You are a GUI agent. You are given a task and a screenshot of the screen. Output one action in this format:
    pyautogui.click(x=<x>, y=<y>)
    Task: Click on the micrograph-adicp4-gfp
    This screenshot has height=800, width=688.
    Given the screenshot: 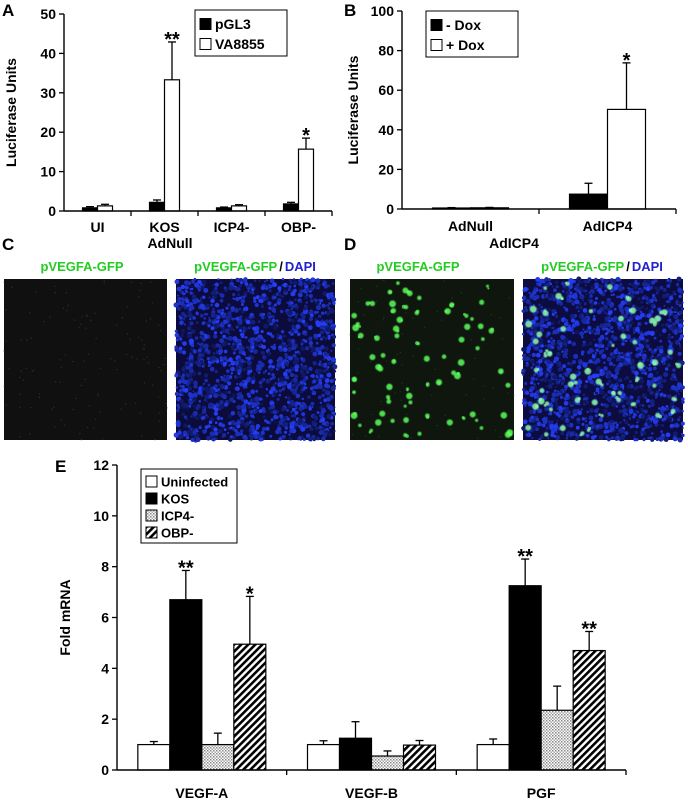 What is the action you would take?
    pyautogui.click(x=432, y=359)
    